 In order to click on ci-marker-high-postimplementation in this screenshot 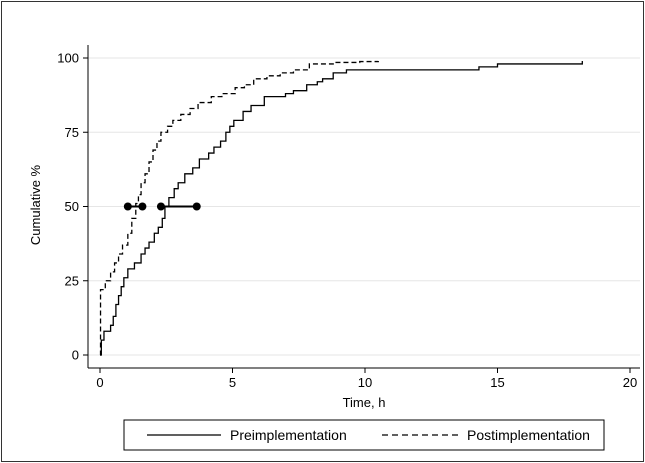, I will do `click(142, 206)`.